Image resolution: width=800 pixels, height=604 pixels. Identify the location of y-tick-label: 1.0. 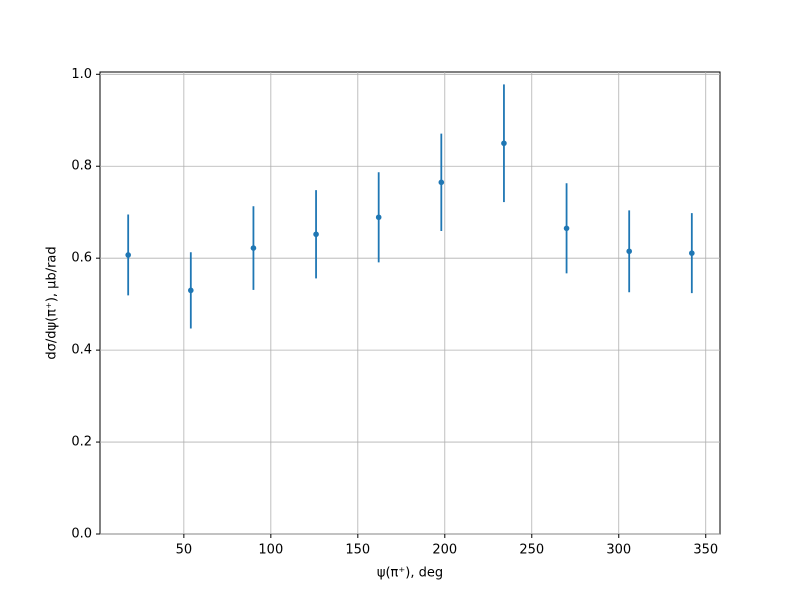
(81, 74).